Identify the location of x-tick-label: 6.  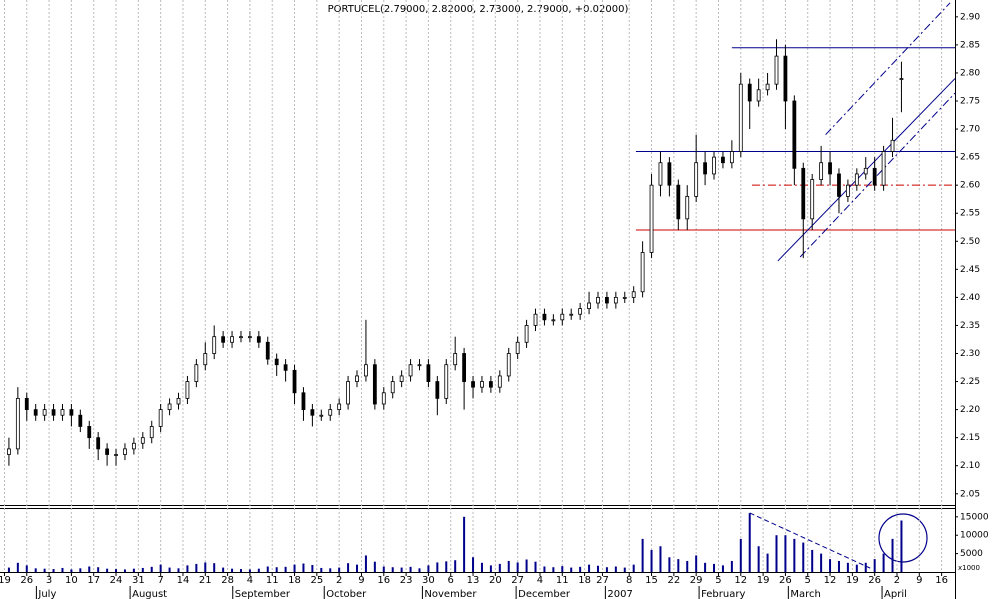
(451, 580).